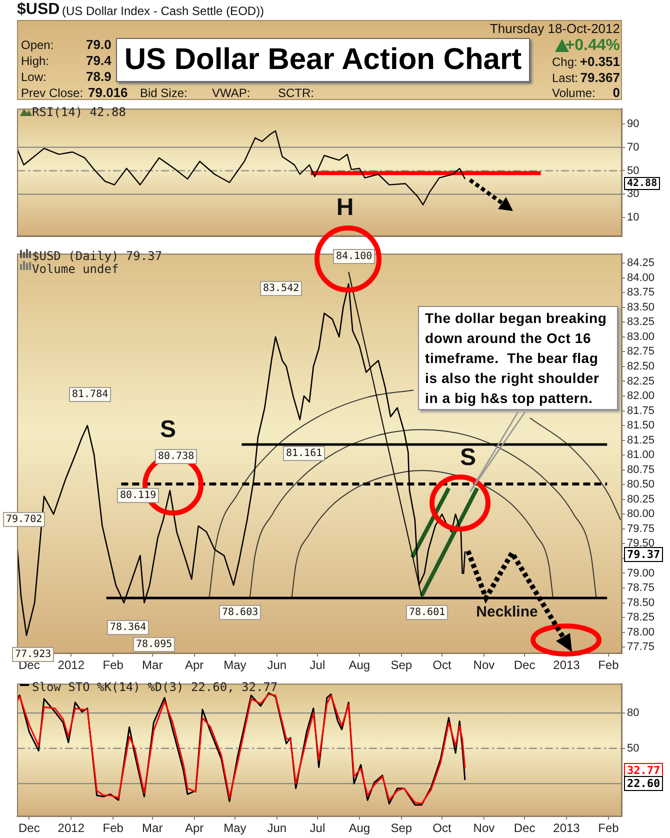 Image resolution: width=670 pixels, height=838 pixels. What do you see at coordinates (633, 218) in the screenshot?
I see `y-tick-label: 10` at bounding box center [633, 218].